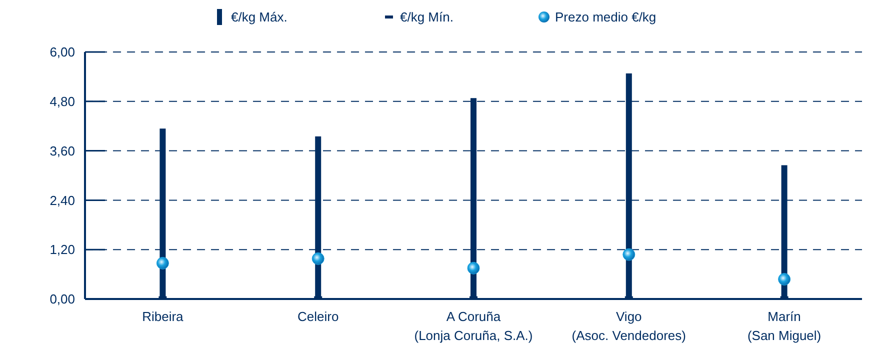 The height and width of the screenshot is (355, 885). I want to click on legend-label: Prezo medio €/kg, so click(605, 17).